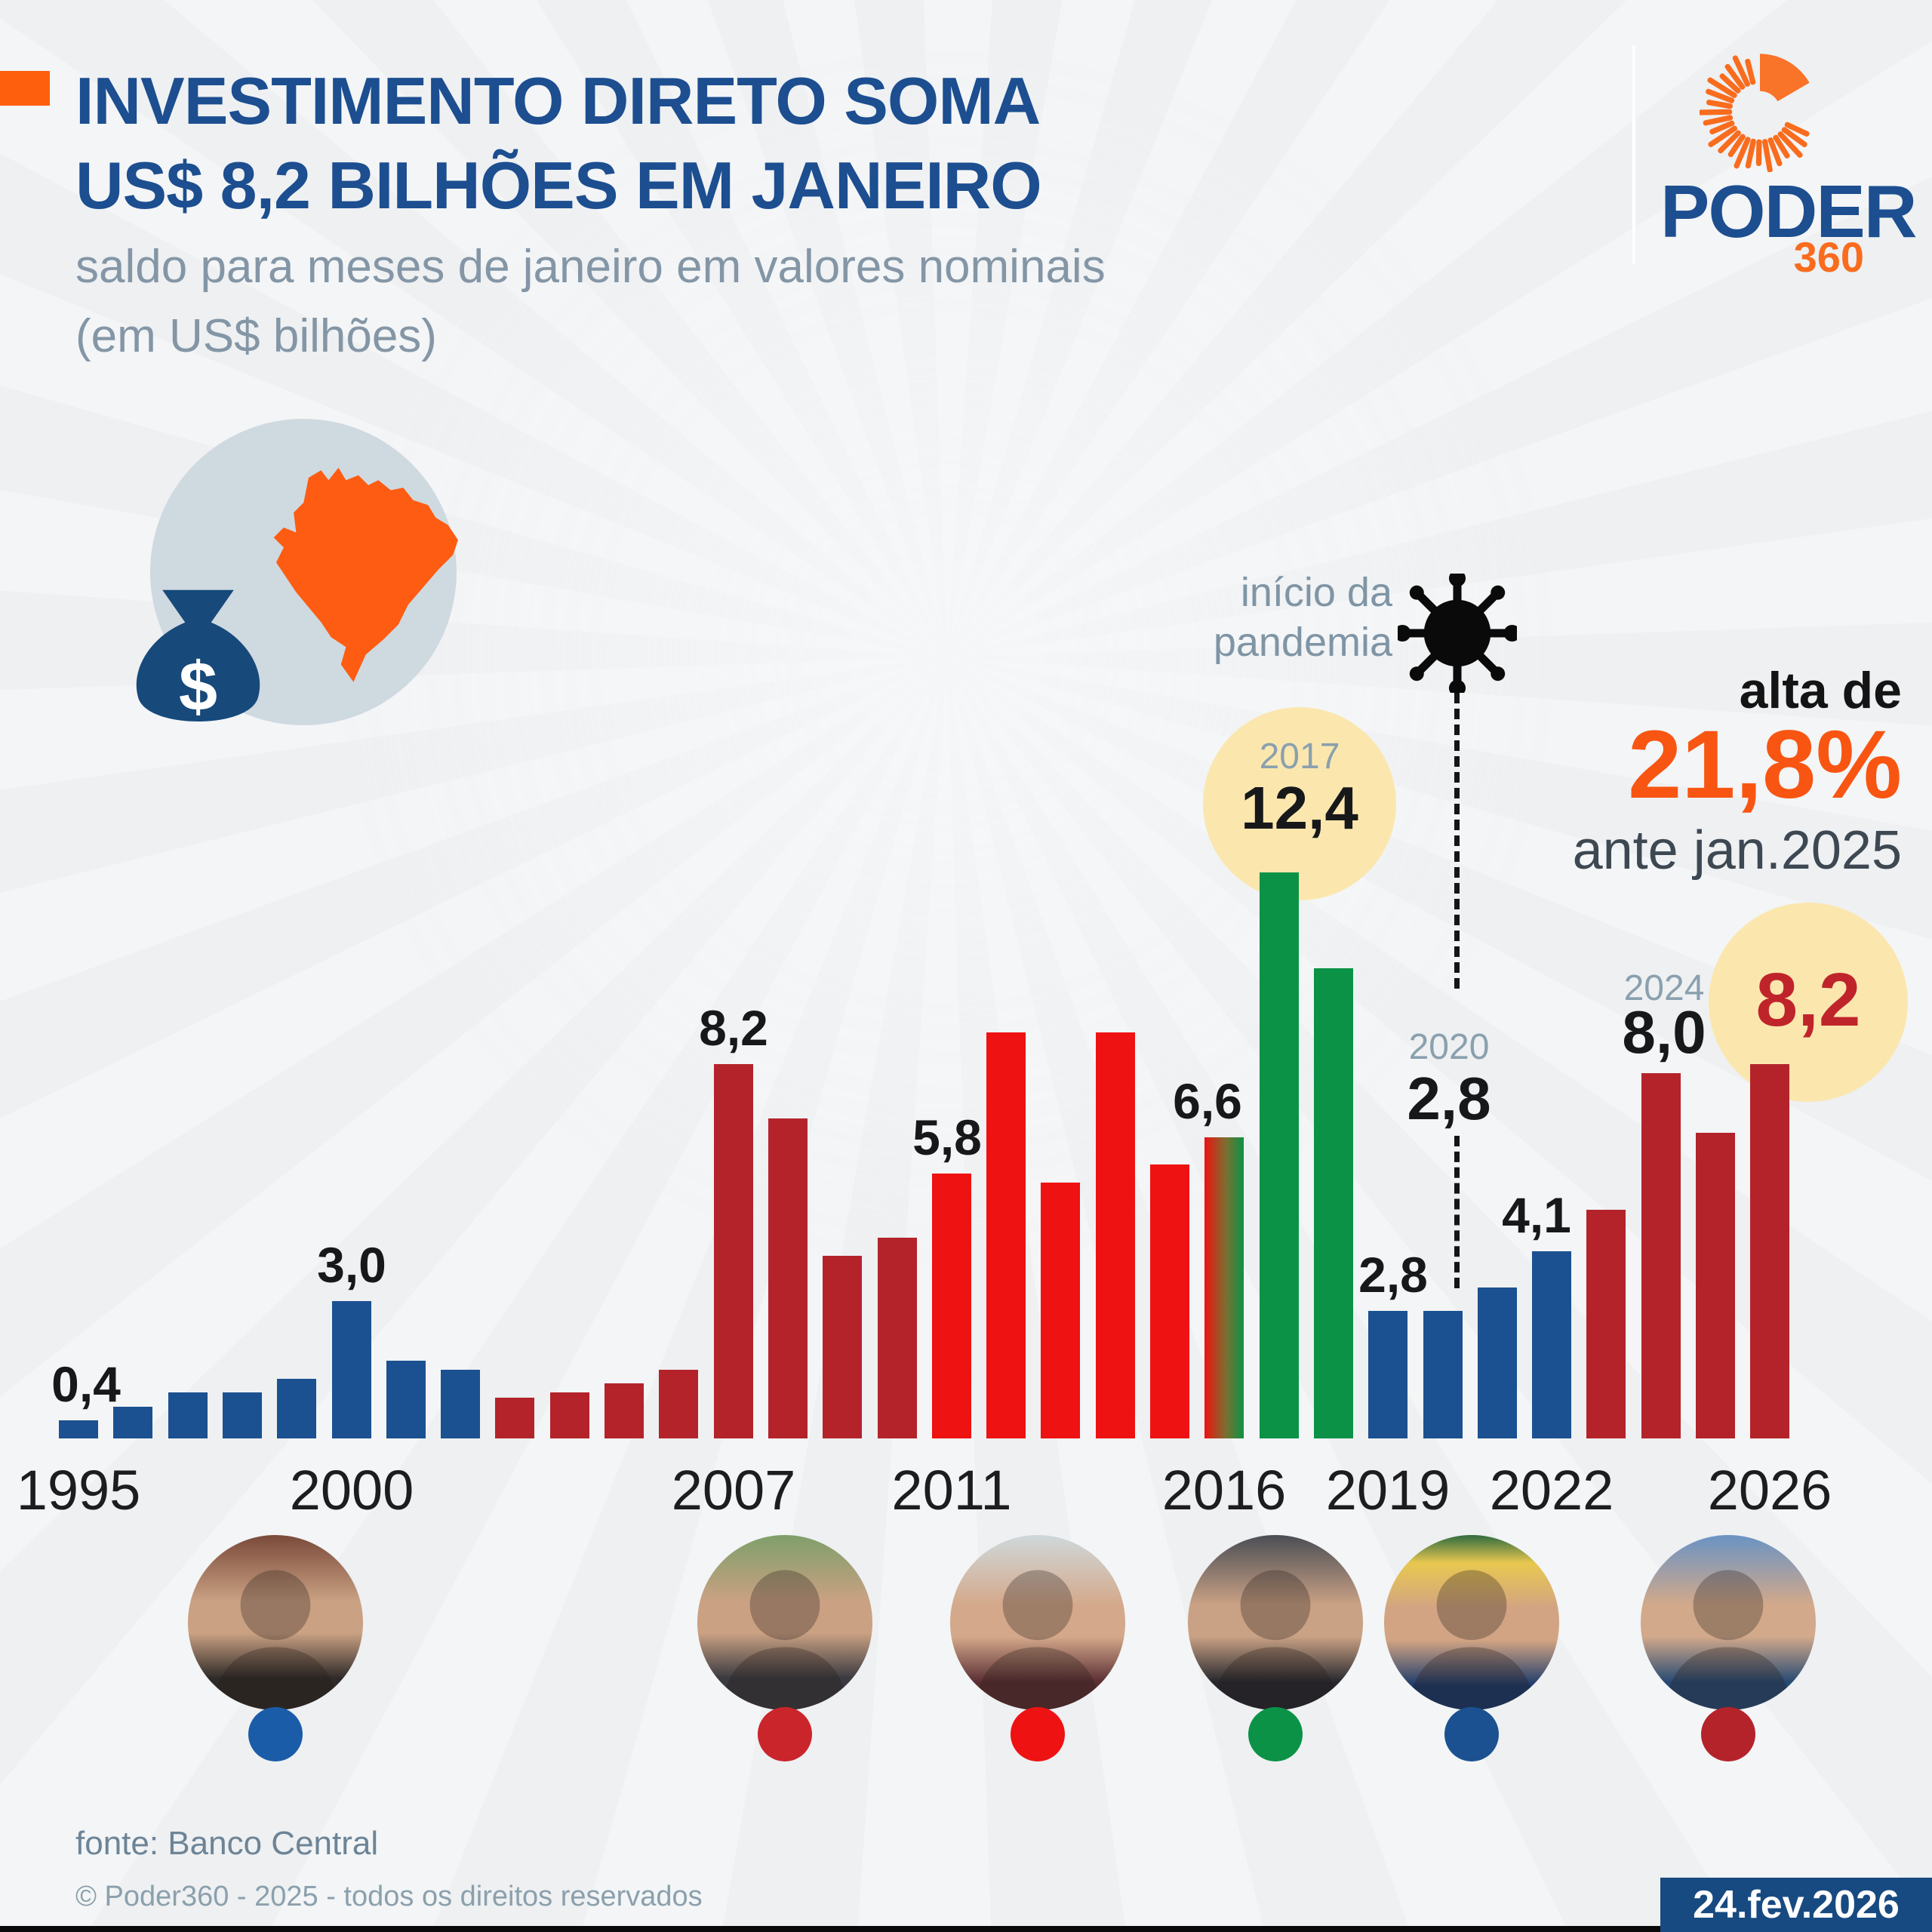 This screenshot has height=1932, width=1932. What do you see at coordinates (1551, 1490) in the screenshot?
I see `axis-tick-2022: 2022` at bounding box center [1551, 1490].